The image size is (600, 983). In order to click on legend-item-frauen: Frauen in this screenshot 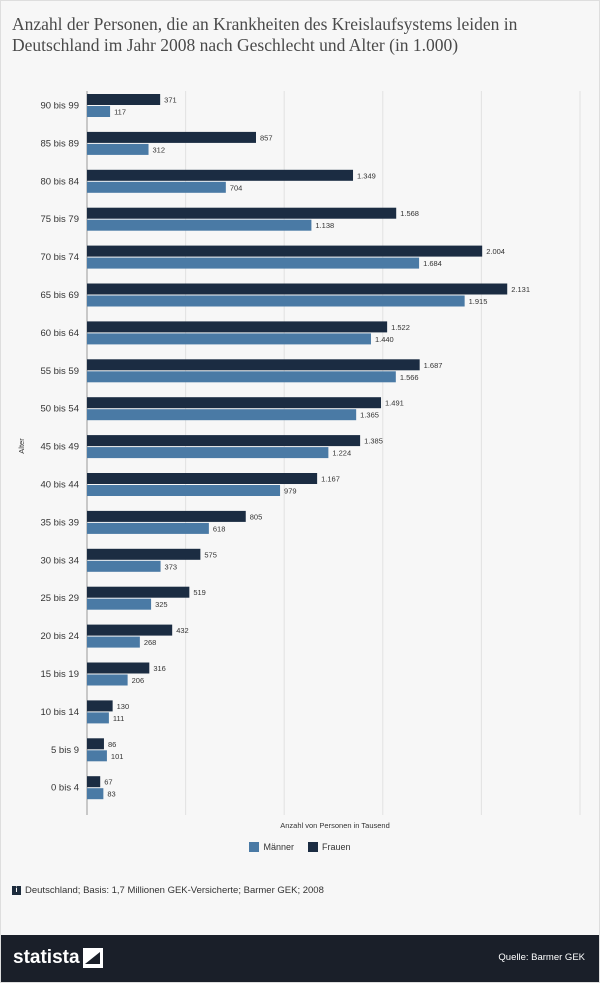, I will do `click(329, 847)`.